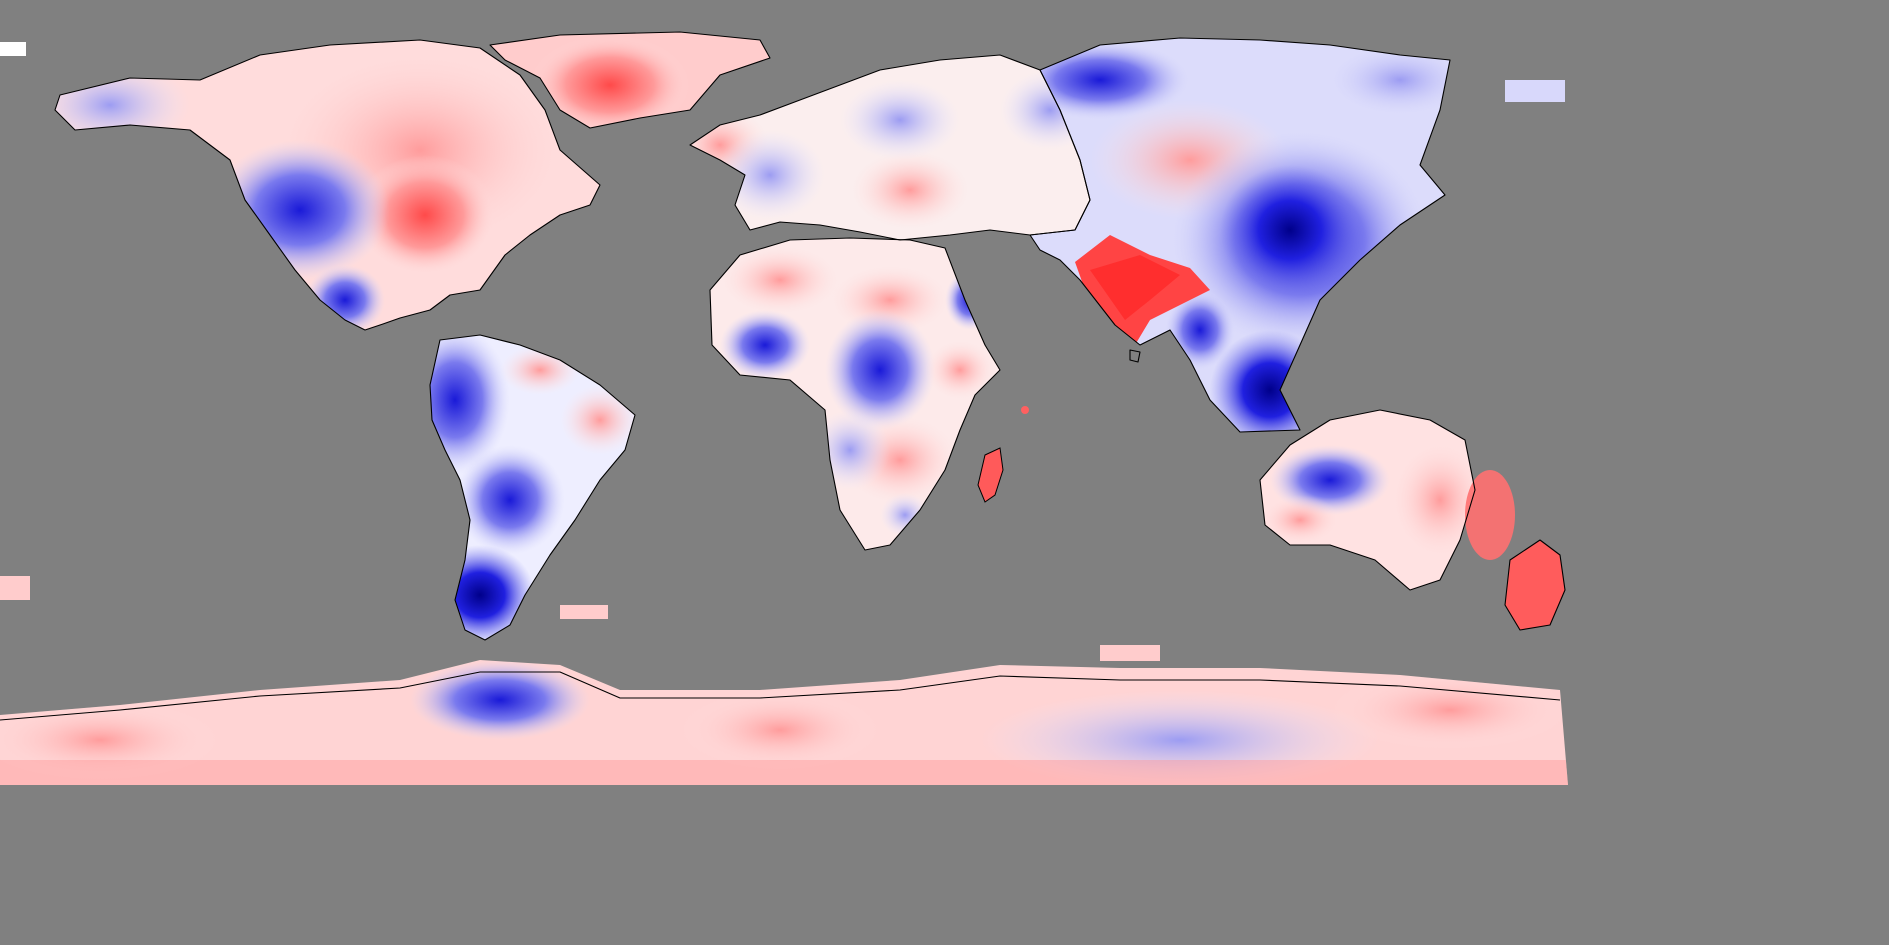 The width and height of the screenshot is (1889, 945). Describe the element at coordinates (15, 588) in the screenshot. I see `fragment-southwest` at that location.